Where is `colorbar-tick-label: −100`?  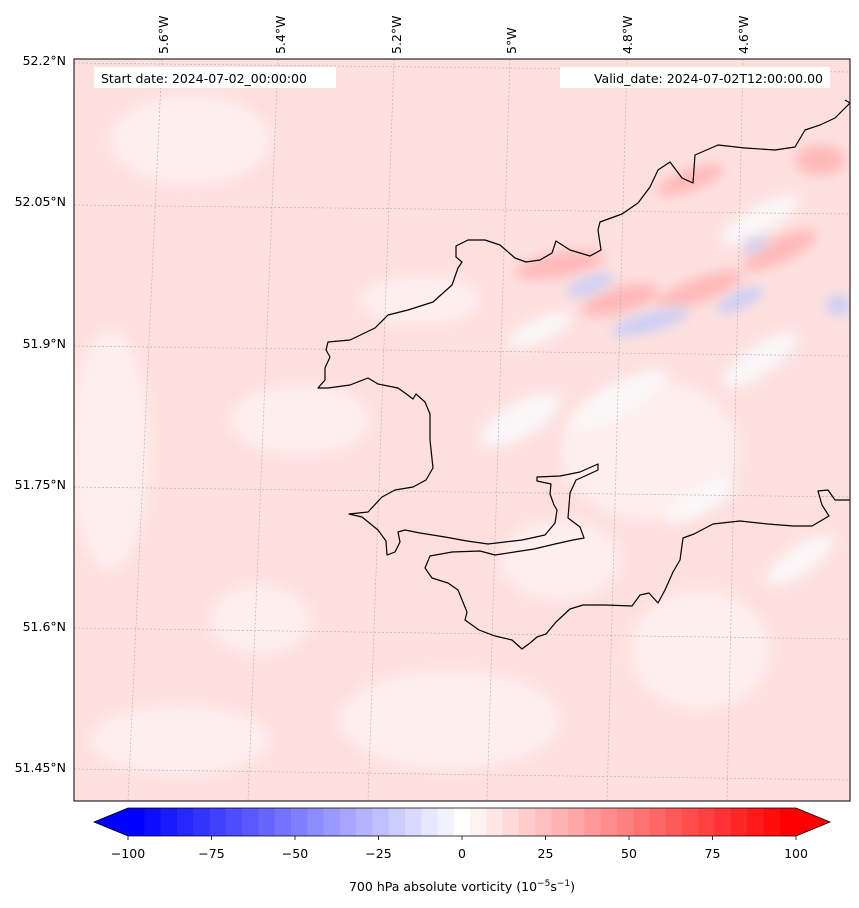 colorbar-tick-label: −100 is located at coordinates (128, 853).